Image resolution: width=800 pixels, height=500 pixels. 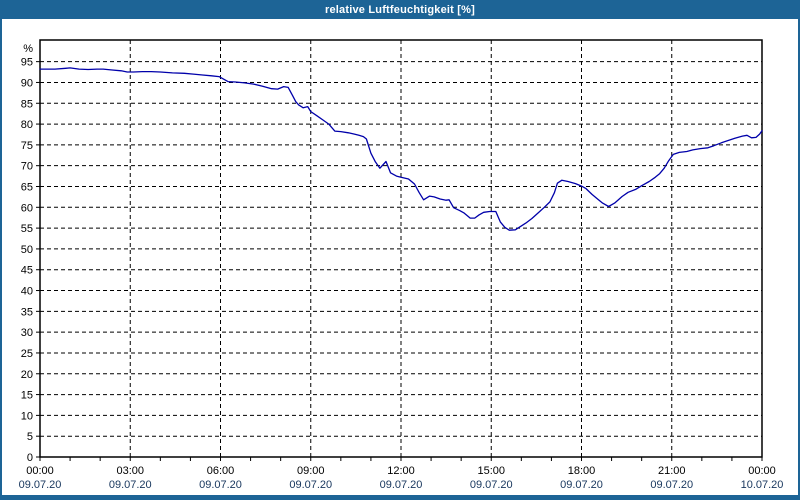 What do you see at coordinates (27, 312) in the screenshot?
I see `svg-text: 35` at bounding box center [27, 312].